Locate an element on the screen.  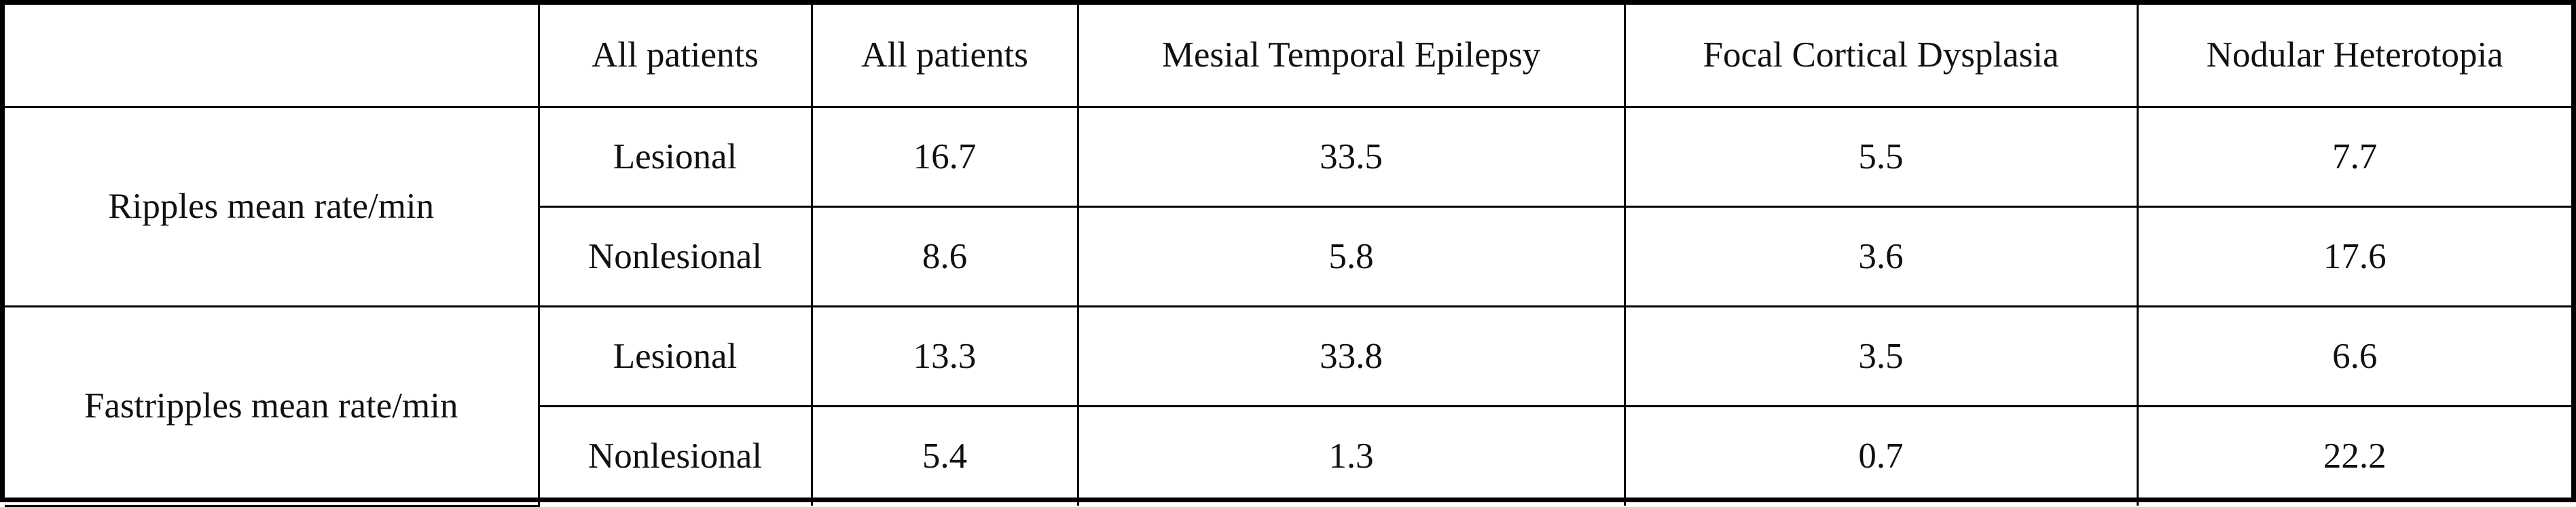
header-cell: Mesial Temporal Epilepsy is located at coordinates (1351, 56).